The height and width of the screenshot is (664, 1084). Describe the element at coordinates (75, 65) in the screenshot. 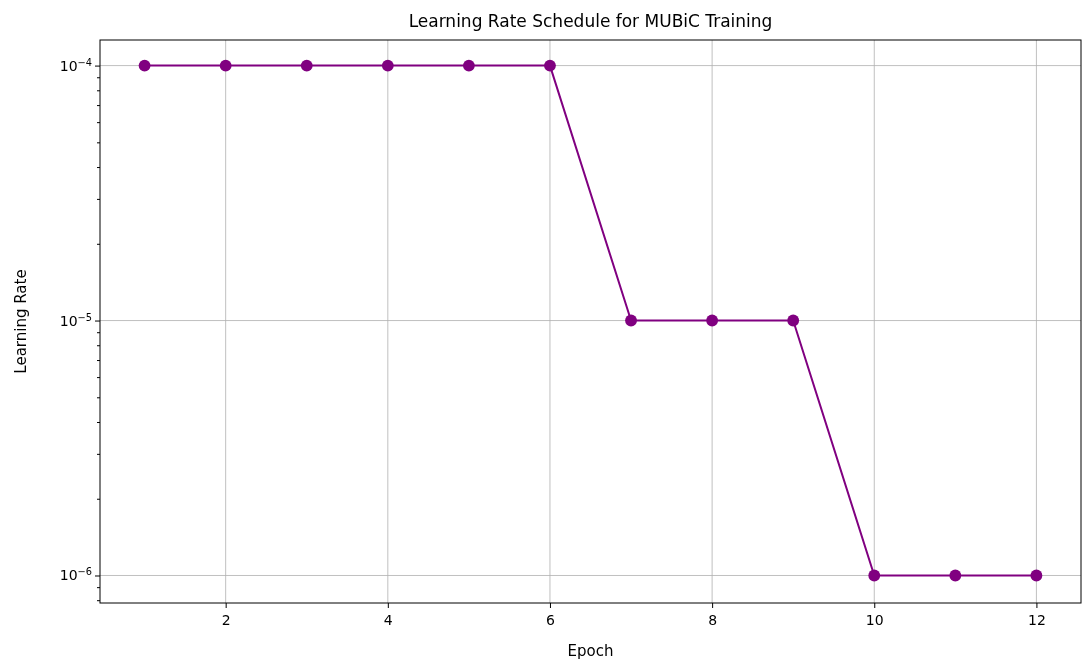

I see `y-tick-label: 10$^{−4}$` at that location.